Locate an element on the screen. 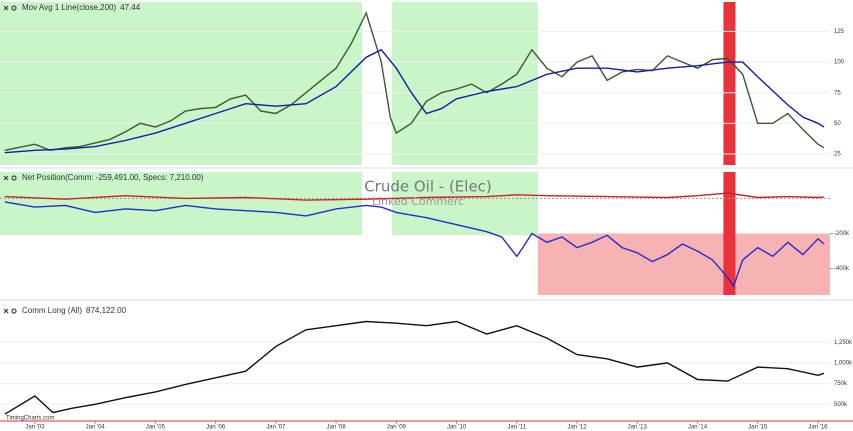 The width and height of the screenshot is (853, 431). x-tick-label: Jan '08 is located at coordinates (337, 428).